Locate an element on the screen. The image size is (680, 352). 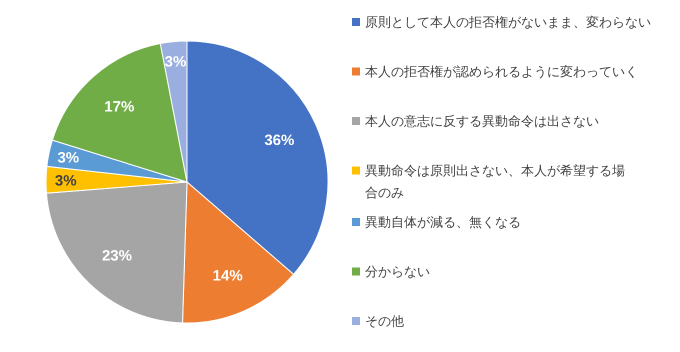
legend-label: 分からない is located at coordinates (397, 272).